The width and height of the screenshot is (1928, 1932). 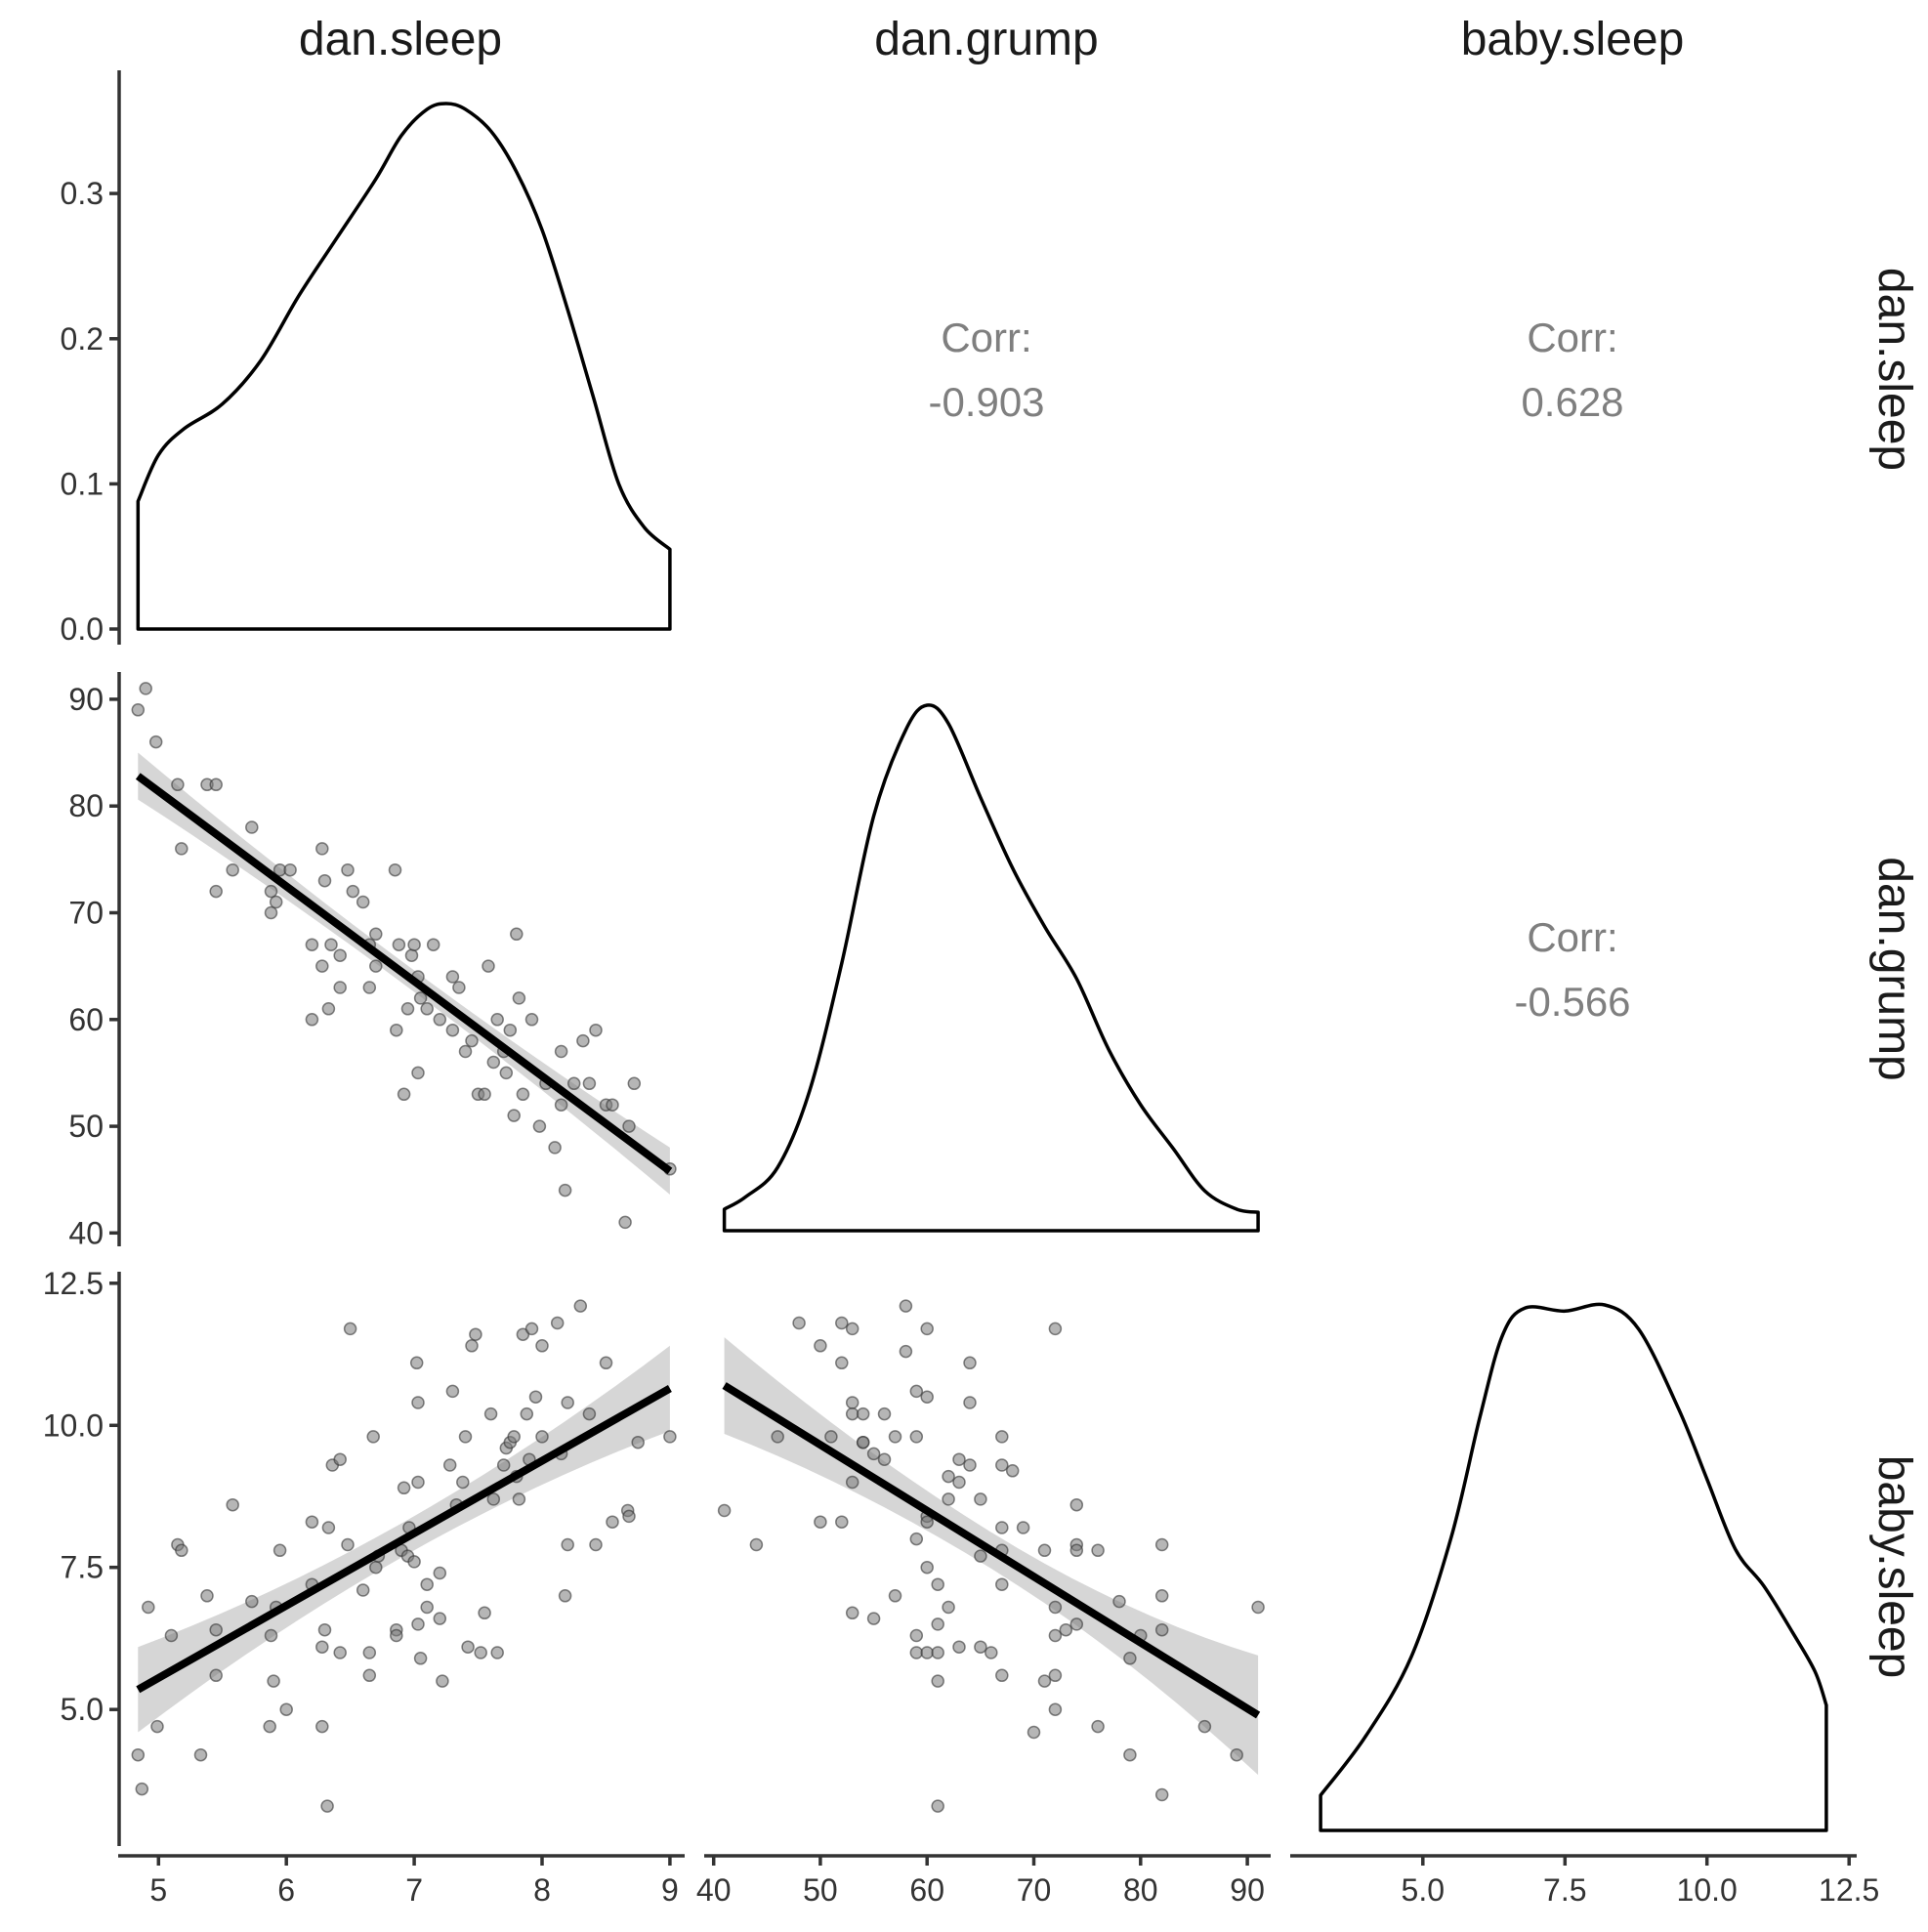 What do you see at coordinates (82, 483) in the screenshot?
I see `y-tick-label: 0.1` at bounding box center [82, 483].